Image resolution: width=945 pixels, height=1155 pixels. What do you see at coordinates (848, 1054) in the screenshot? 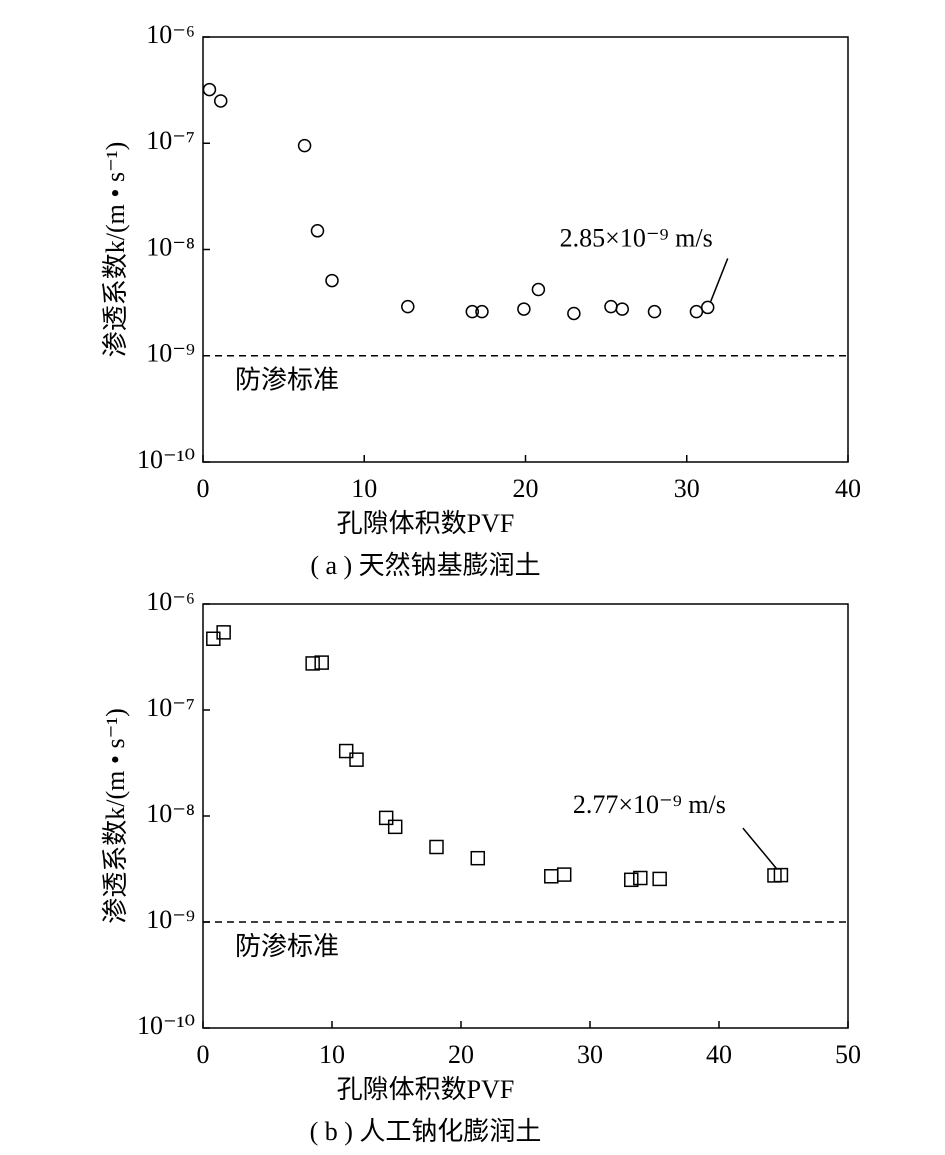
I see `x-tick-label: 50` at bounding box center [848, 1054].